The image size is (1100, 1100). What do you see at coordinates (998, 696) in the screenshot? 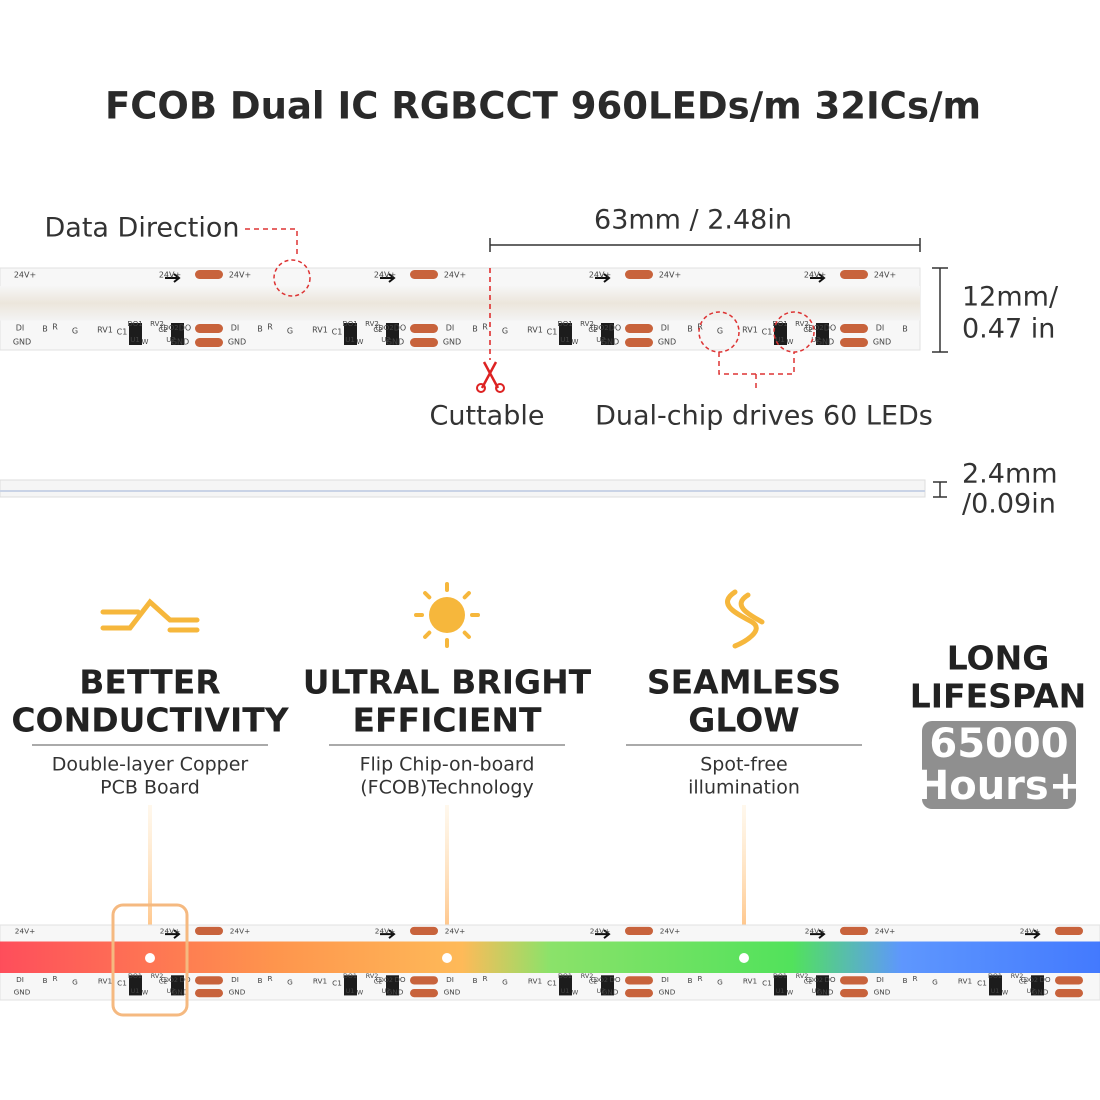
I see `lifespan-title: LIFESPAN` at bounding box center [998, 696].